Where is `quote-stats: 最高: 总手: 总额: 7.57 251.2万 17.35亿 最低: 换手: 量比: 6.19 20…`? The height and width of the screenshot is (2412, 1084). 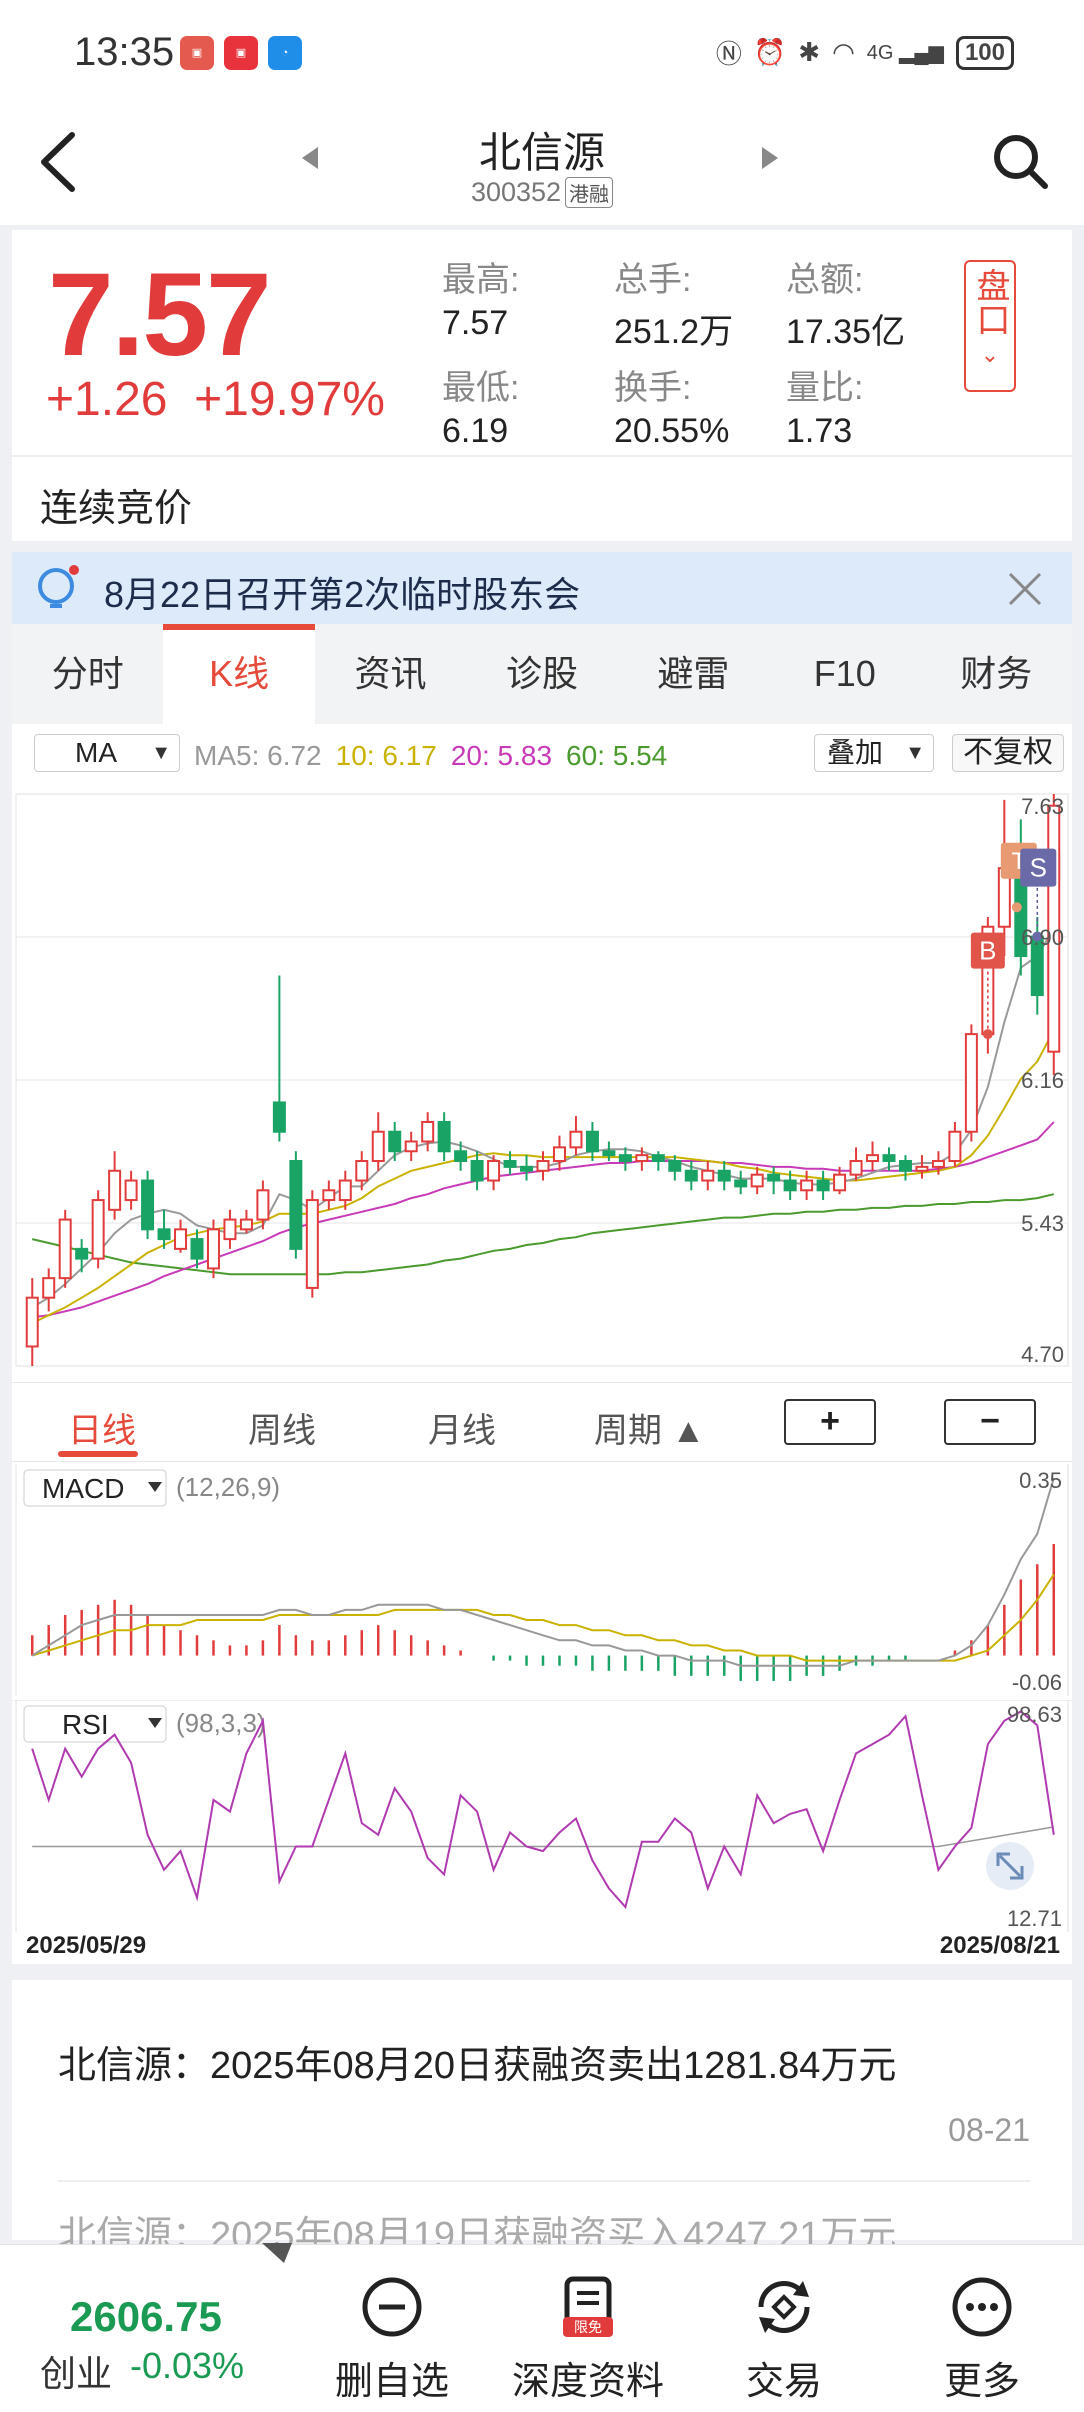
quote-stats: 最高: 总手: 总额: 7.57 251.2万 17.35亿 最低: 换手: 量比: 6.19 20… is located at coordinates (700, 357).